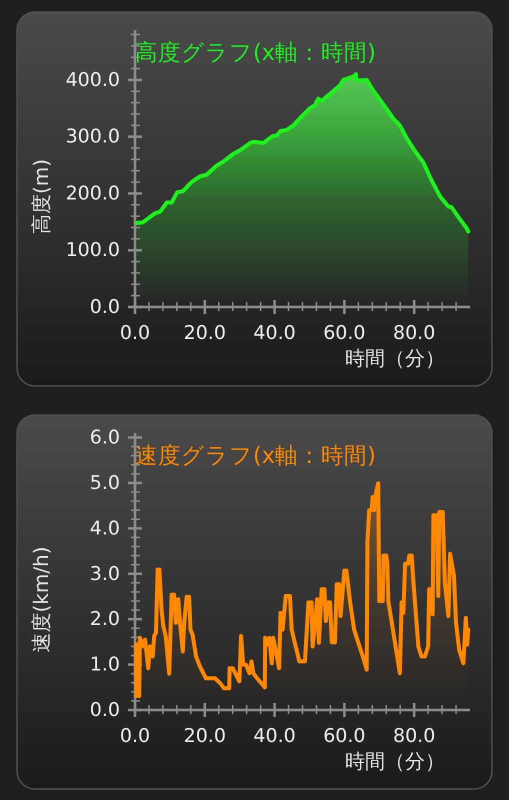  What do you see at coordinates (105, 665) in the screenshot?
I see `y-tick-label: 1.0` at bounding box center [105, 665].